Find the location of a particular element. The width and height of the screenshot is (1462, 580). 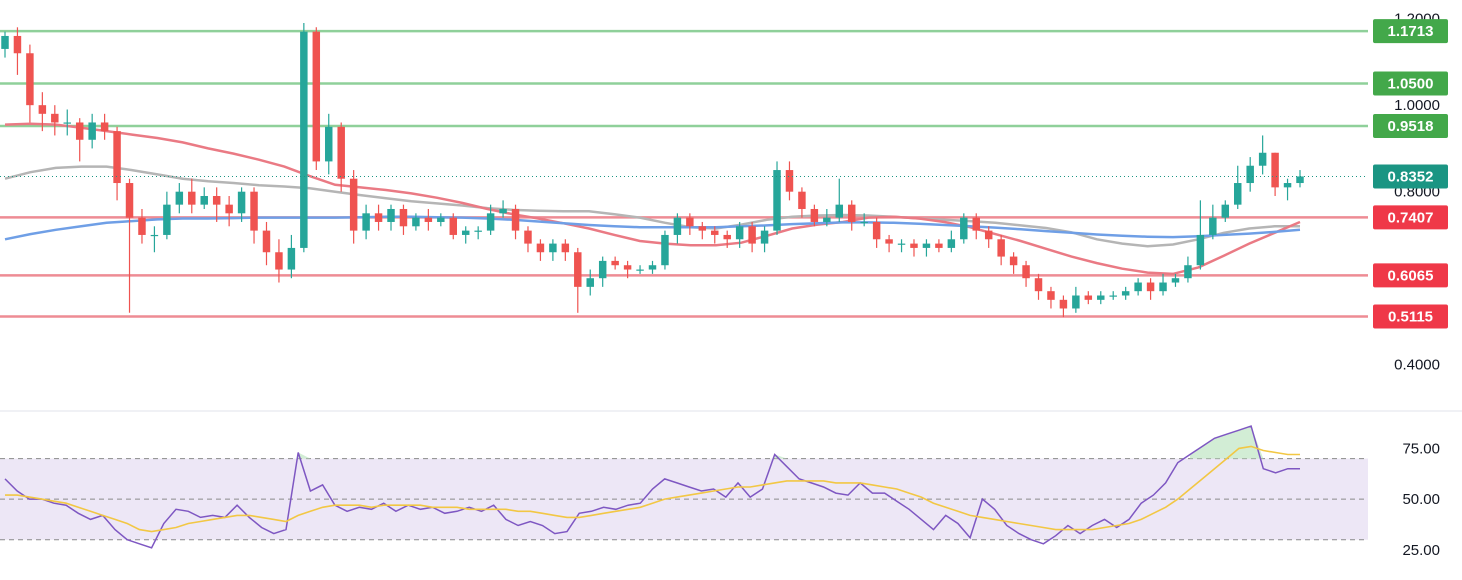

rsi-axis-ticks: 75.00 50.00 25.00 is located at coordinates (1421, 499).